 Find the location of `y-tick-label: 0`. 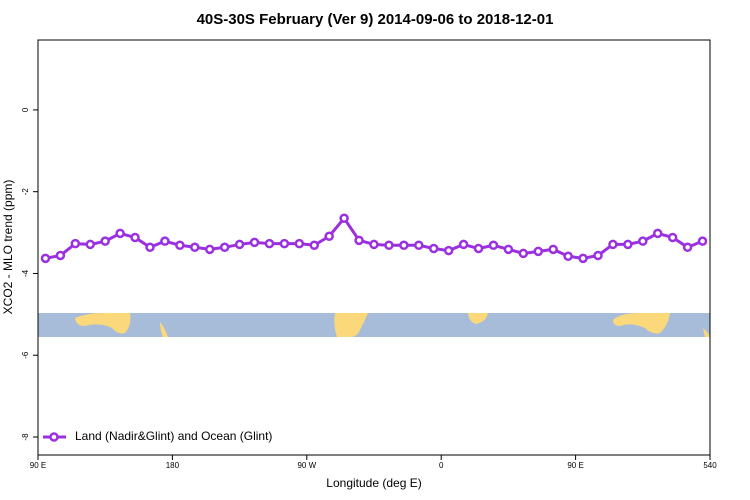

y-tick-label: 0 is located at coordinates (25, 109).